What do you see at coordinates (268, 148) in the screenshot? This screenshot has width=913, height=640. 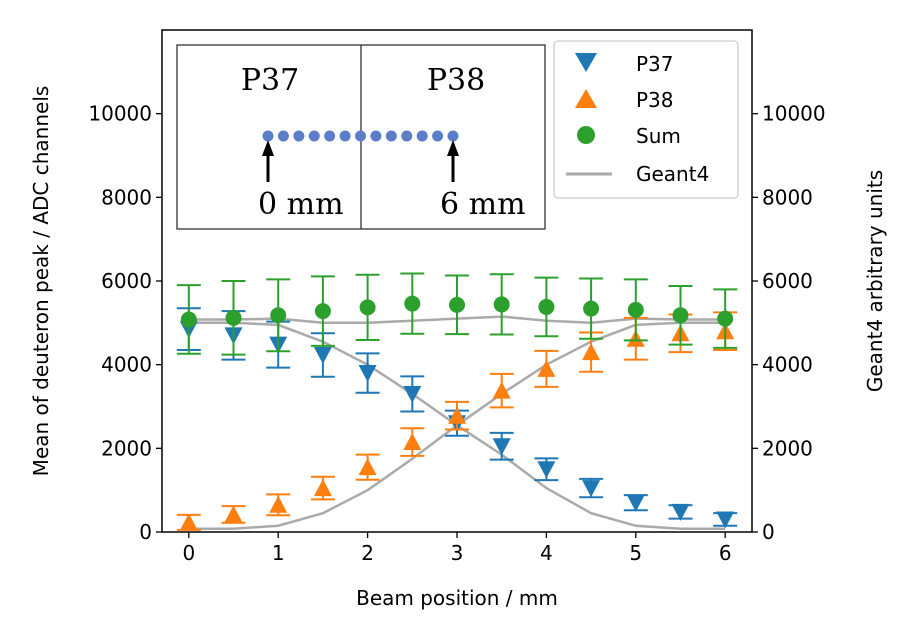 I see `start-arrow-icon` at bounding box center [268, 148].